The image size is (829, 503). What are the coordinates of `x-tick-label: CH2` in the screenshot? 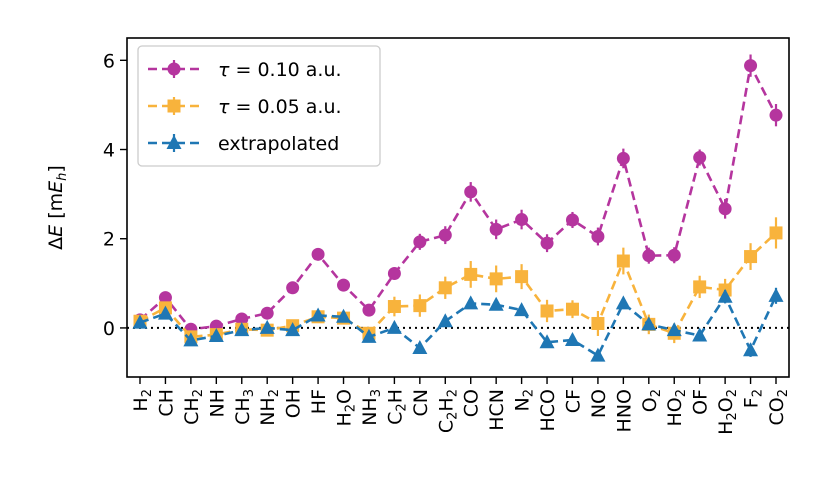 It's located at (193, 407).